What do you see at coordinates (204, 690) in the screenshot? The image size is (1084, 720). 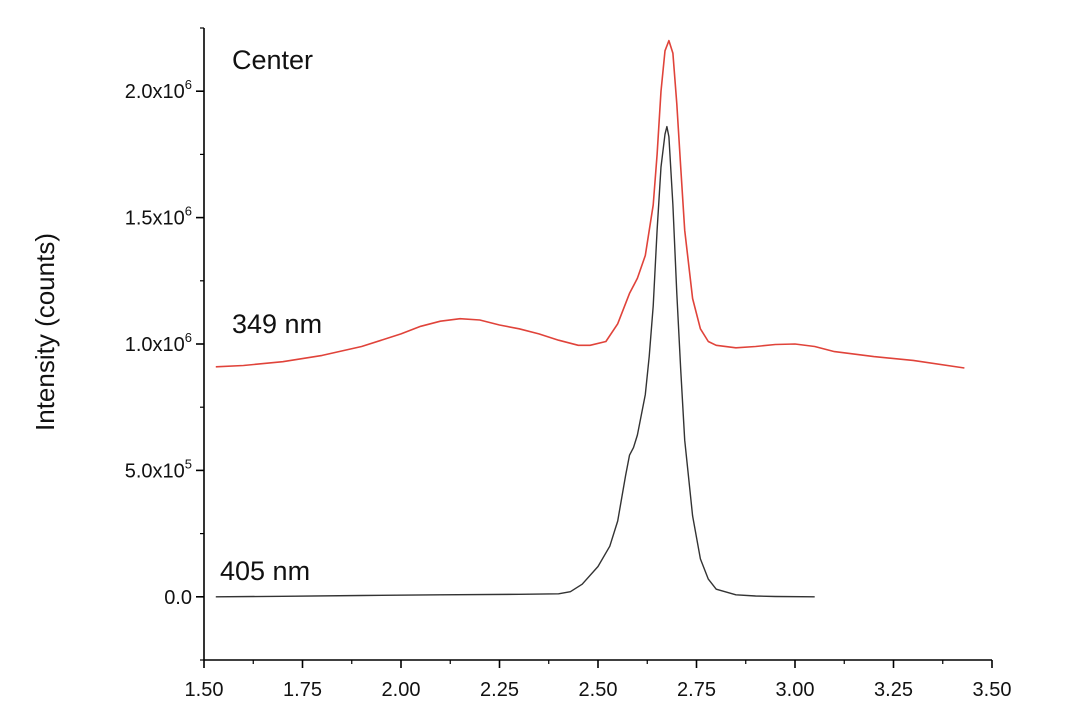 I see `x-tick-label: 1.50` at bounding box center [204, 690].